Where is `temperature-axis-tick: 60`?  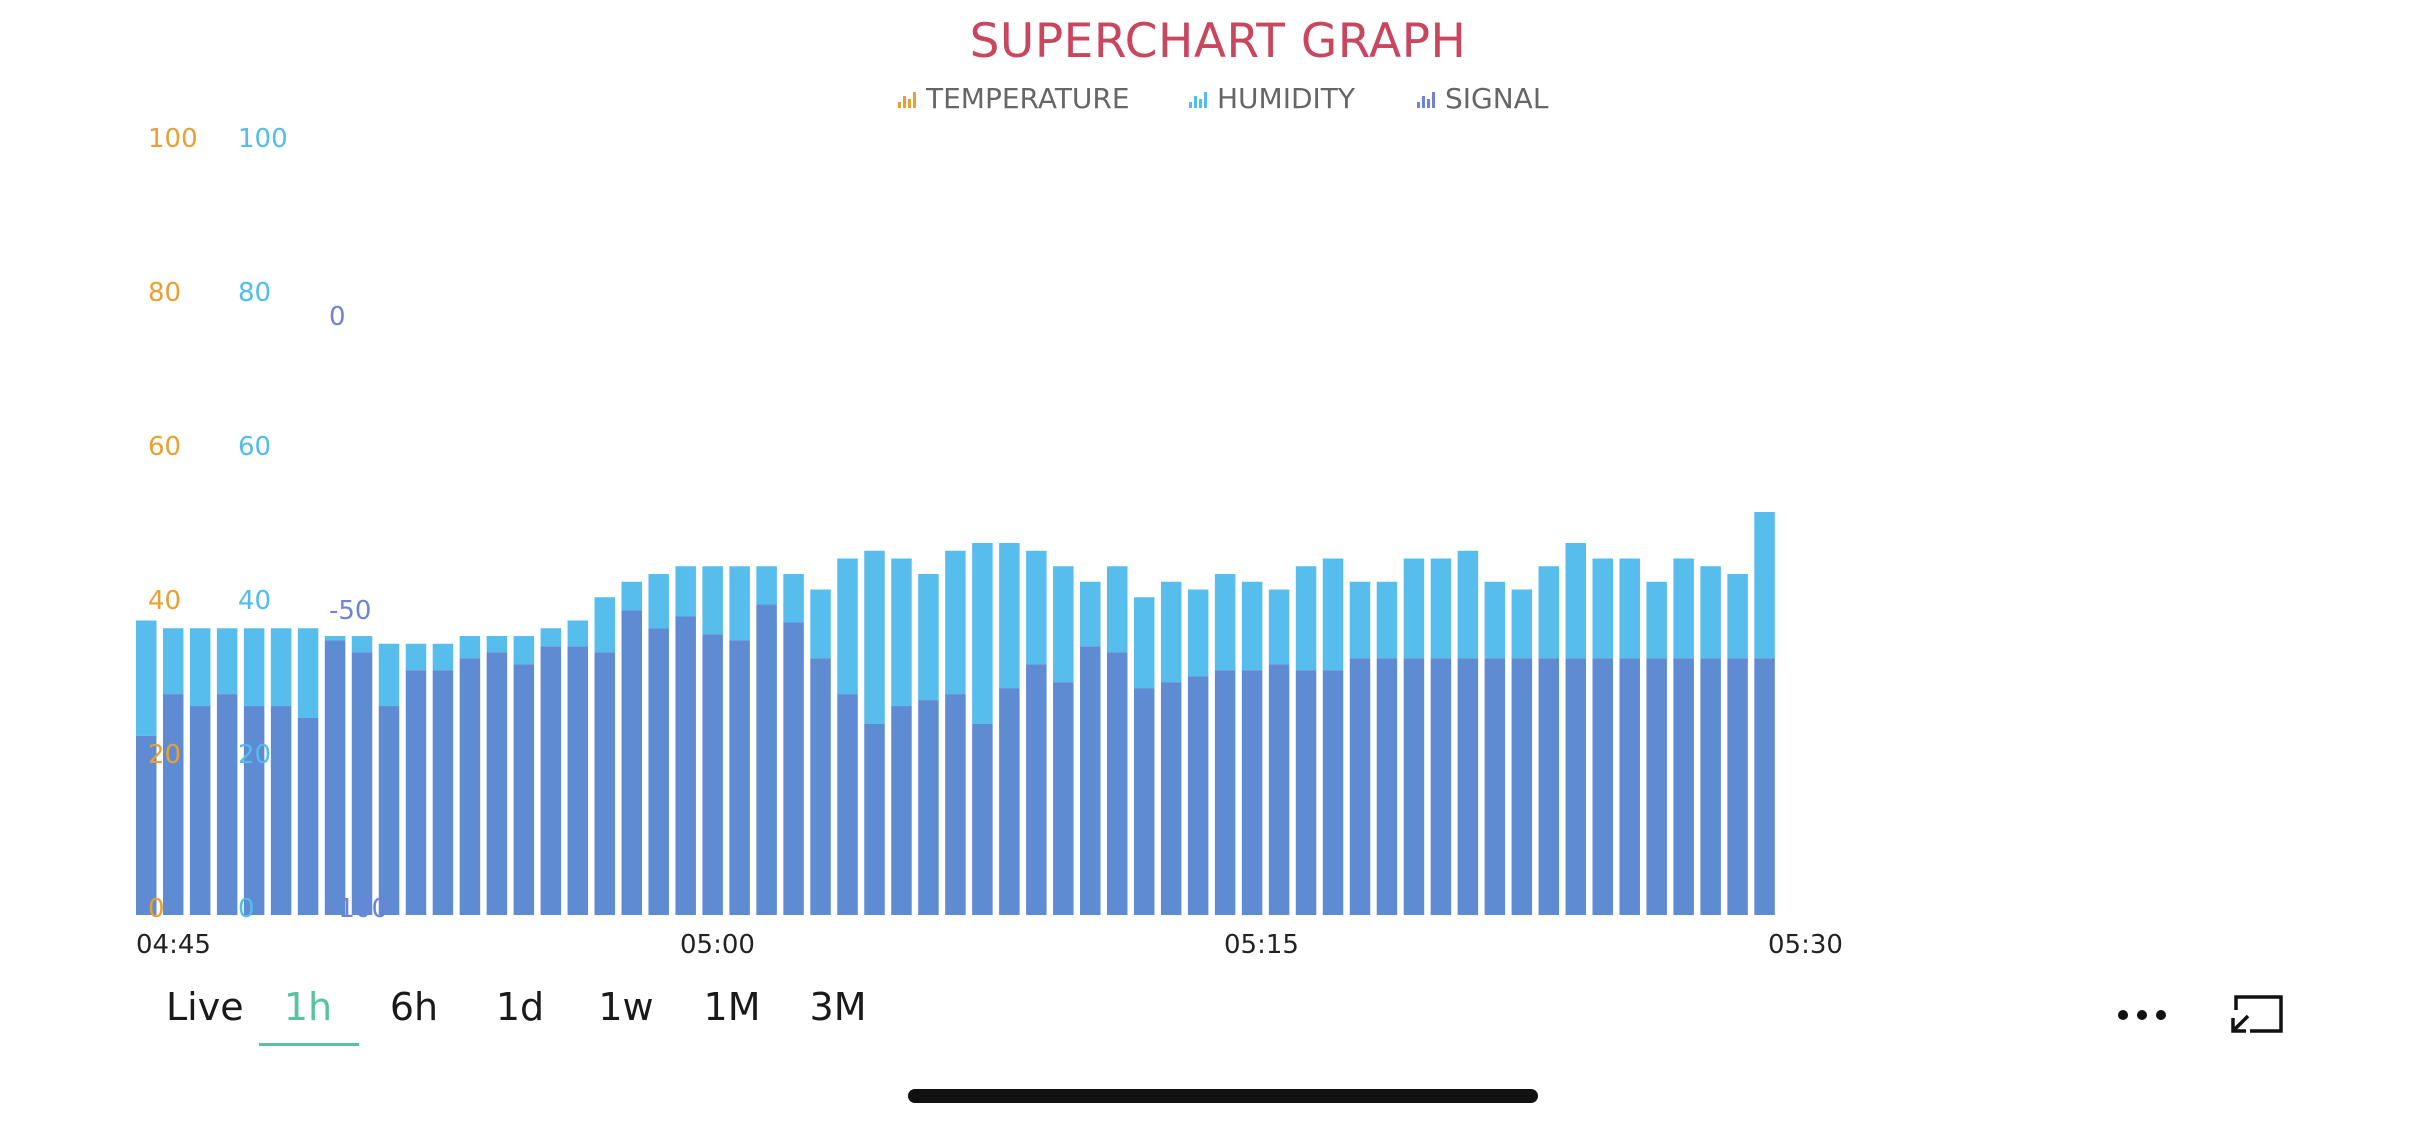 temperature-axis-tick: 60 is located at coordinates (165, 447).